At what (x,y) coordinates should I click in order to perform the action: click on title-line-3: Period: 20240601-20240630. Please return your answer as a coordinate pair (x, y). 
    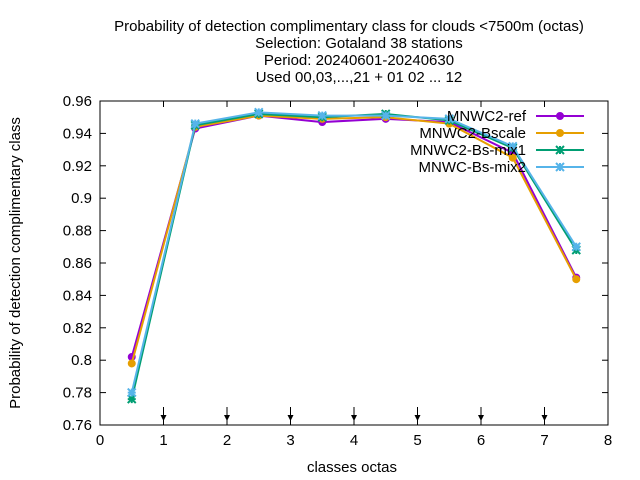
    Looking at the image, I should click on (359, 60).